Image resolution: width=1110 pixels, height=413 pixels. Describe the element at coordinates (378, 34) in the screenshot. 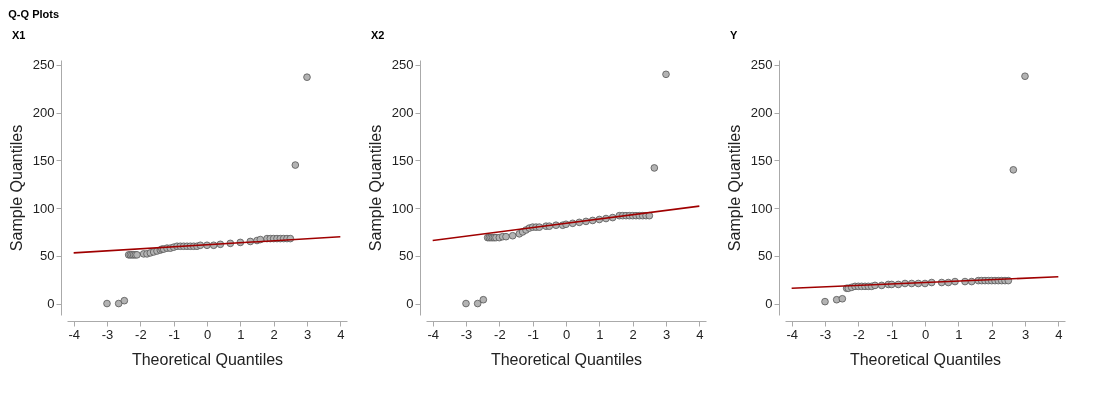

I see `chart-subtitle: X2` at that location.